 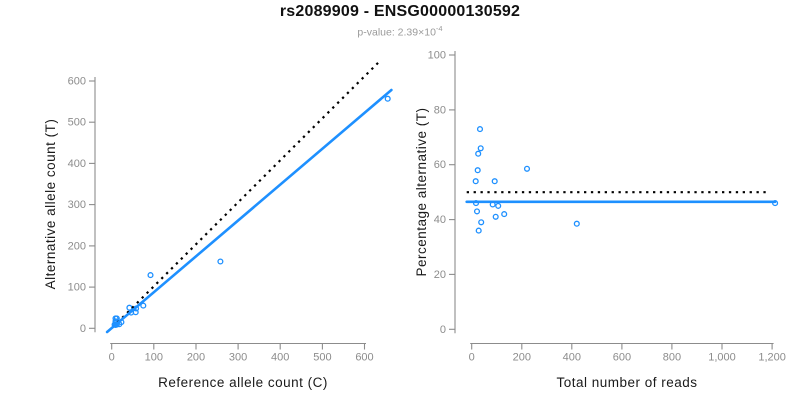 I want to click on left-y-axis-title: Alternative allele count (T), so click(x=50, y=204).